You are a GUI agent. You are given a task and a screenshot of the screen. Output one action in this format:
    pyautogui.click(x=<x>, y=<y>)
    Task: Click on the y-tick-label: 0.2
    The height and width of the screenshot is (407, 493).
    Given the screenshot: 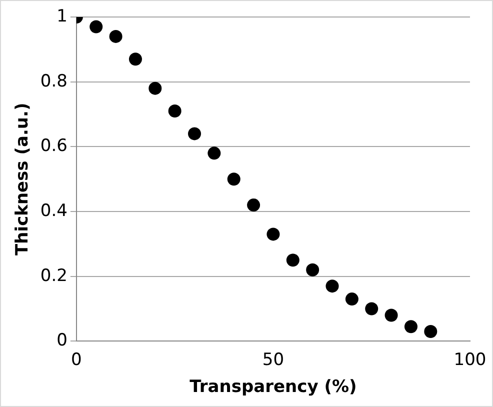 What is the action you would take?
    pyautogui.click(x=54, y=276)
    